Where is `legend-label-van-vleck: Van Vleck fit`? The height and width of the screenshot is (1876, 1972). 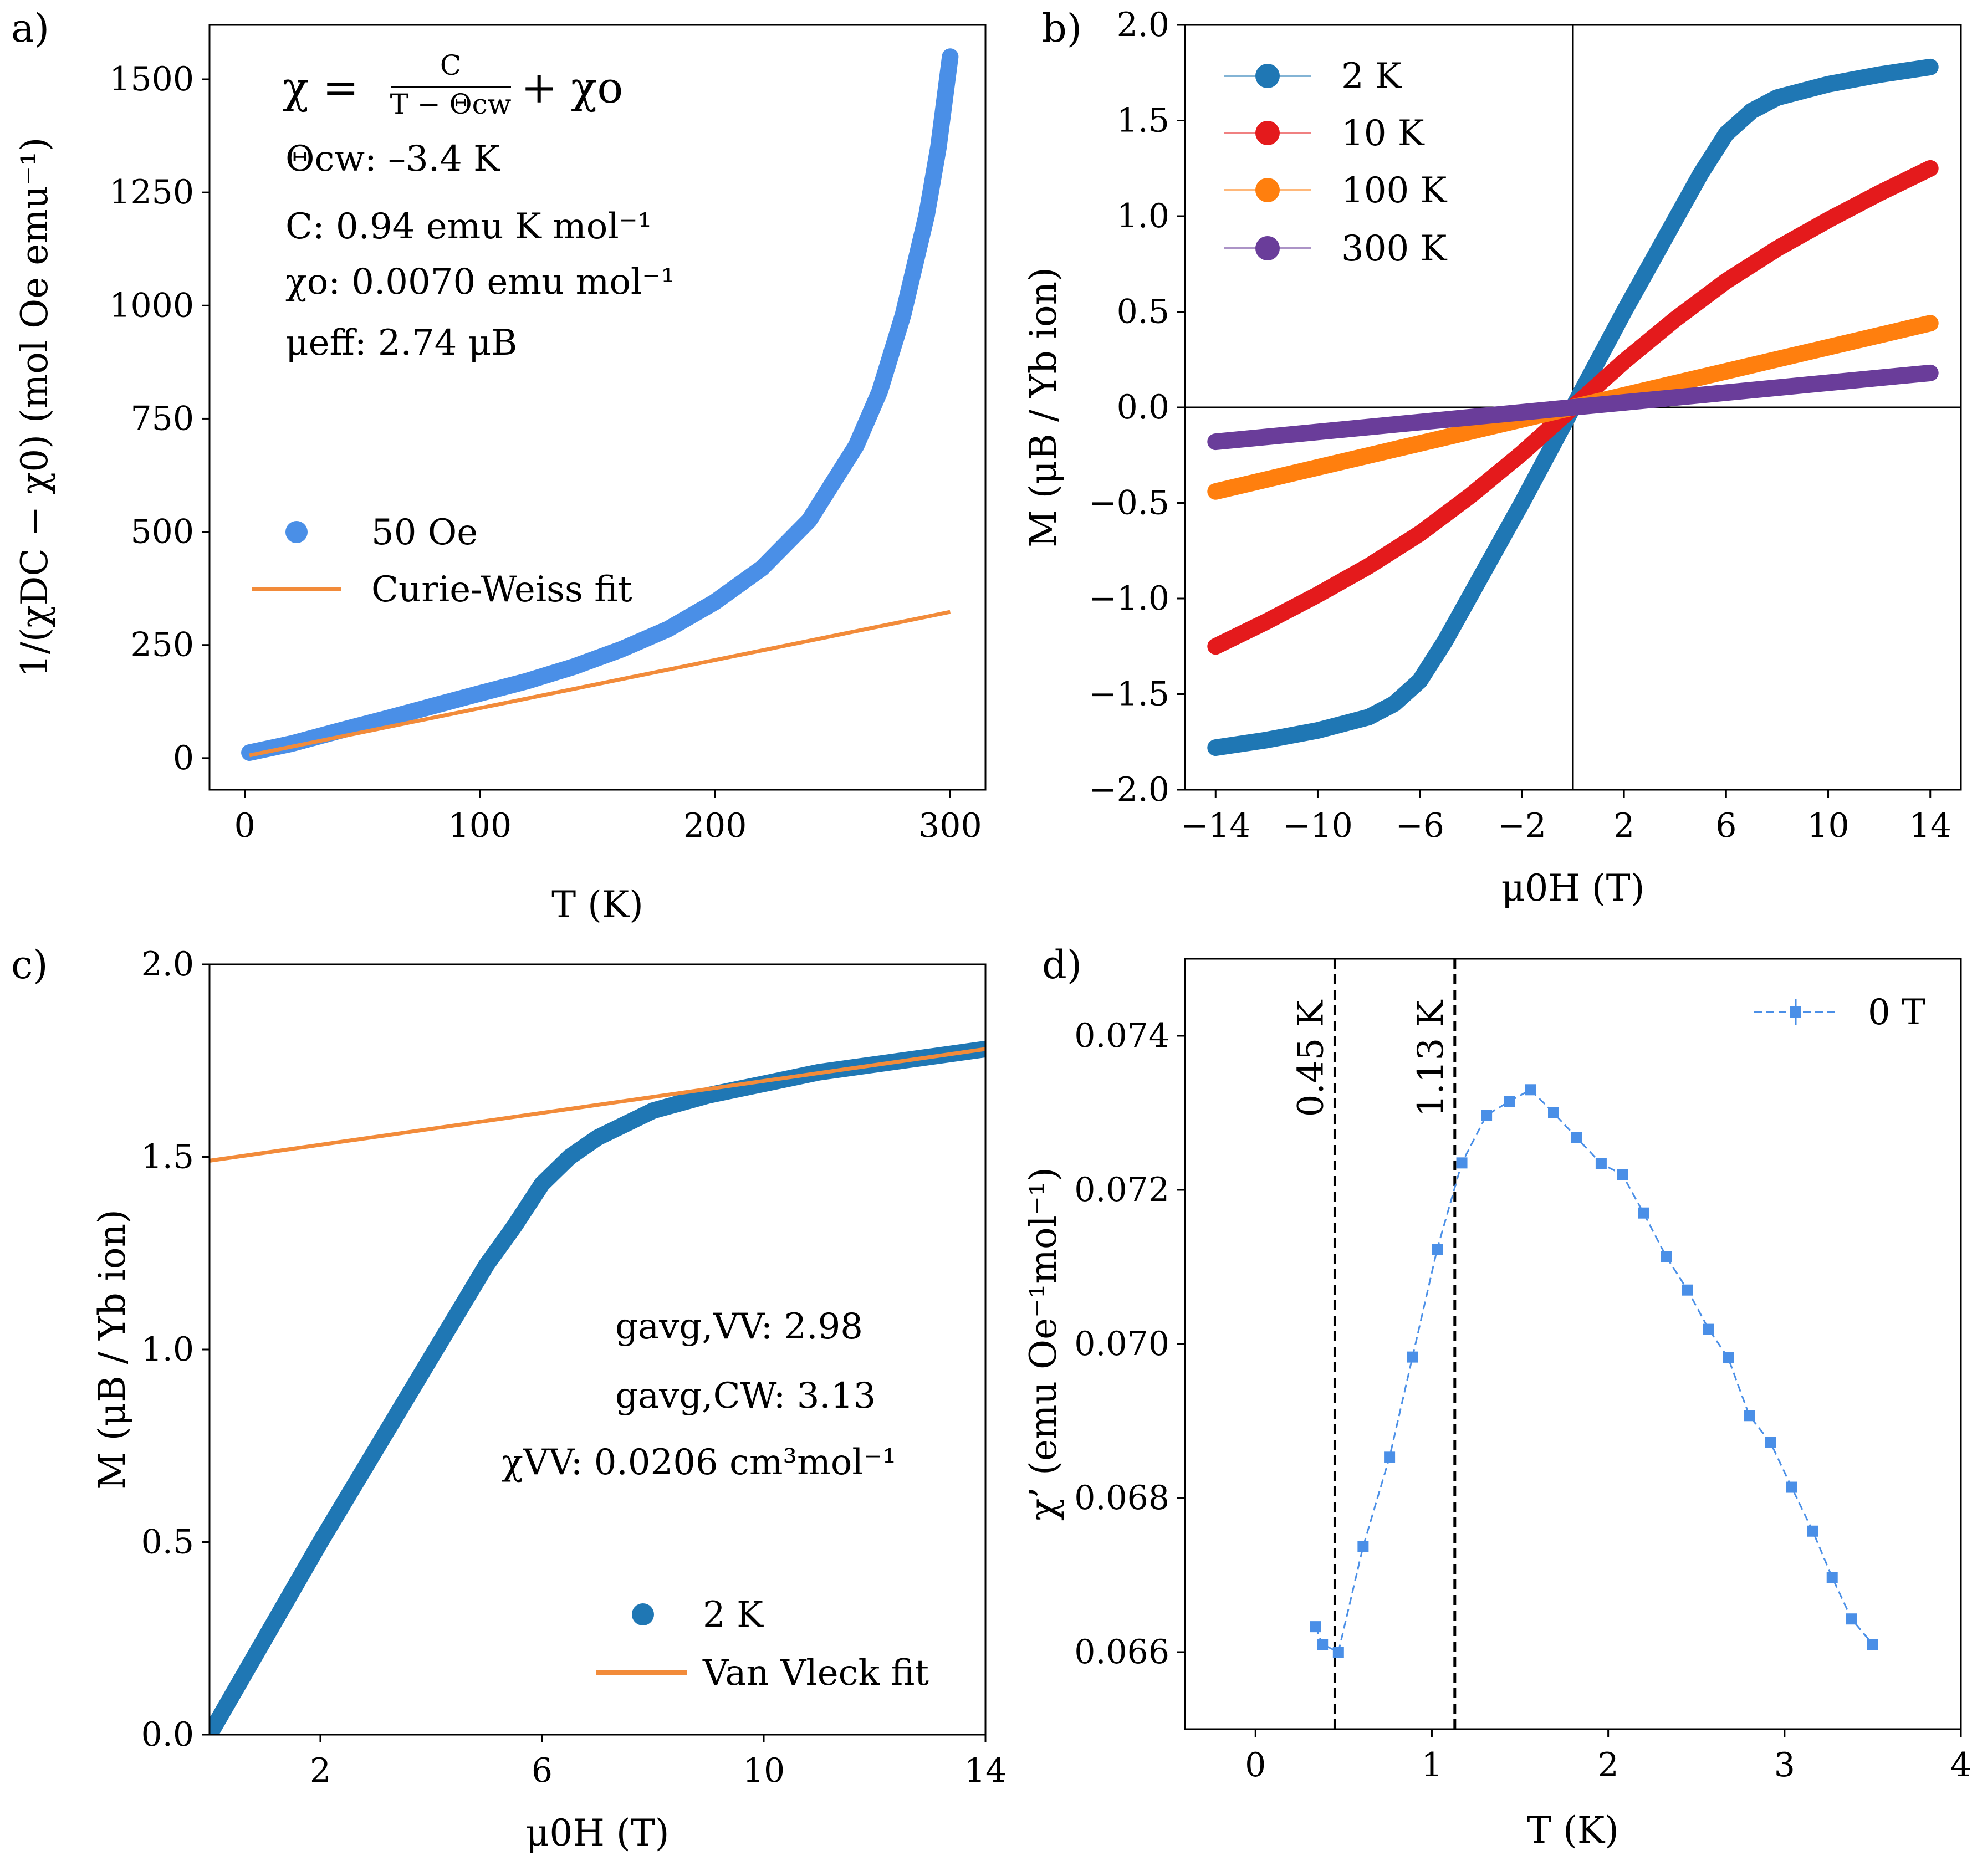 legend-label-van-vleck: Van Vleck fit is located at coordinates (815, 1673).